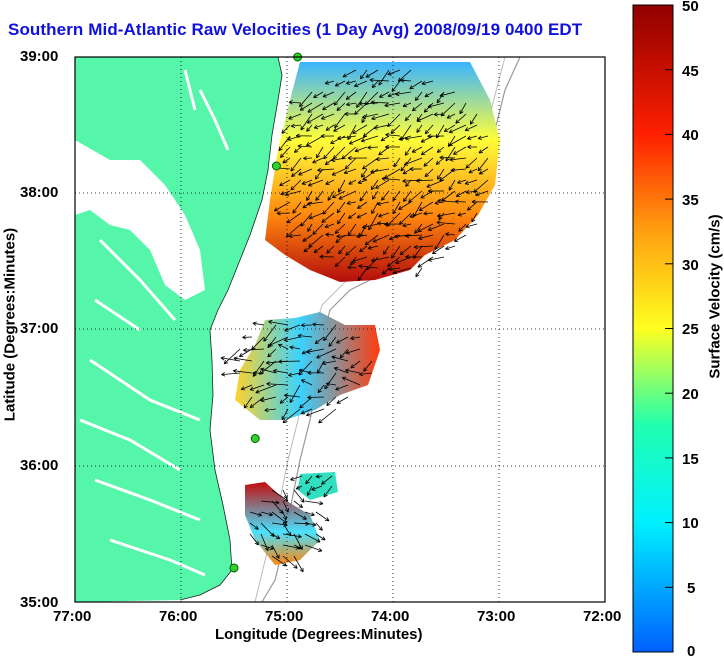 The width and height of the screenshot is (724, 660). I want to click on colorbar-tick-label: 40, so click(690, 135).